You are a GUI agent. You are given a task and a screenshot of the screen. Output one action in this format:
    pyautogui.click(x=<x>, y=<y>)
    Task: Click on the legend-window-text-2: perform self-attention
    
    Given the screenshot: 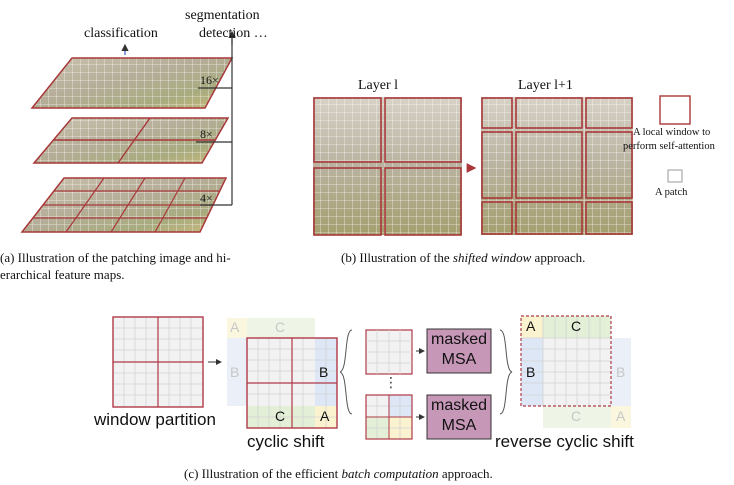 What is the action you would take?
    pyautogui.click(x=669, y=146)
    